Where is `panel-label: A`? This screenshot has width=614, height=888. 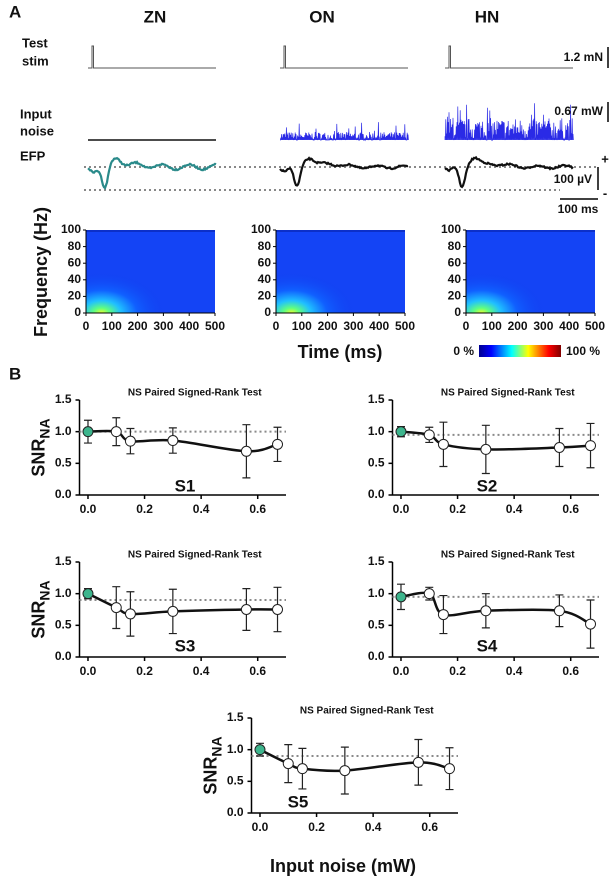
panel-label: A is located at coordinates (15, 11).